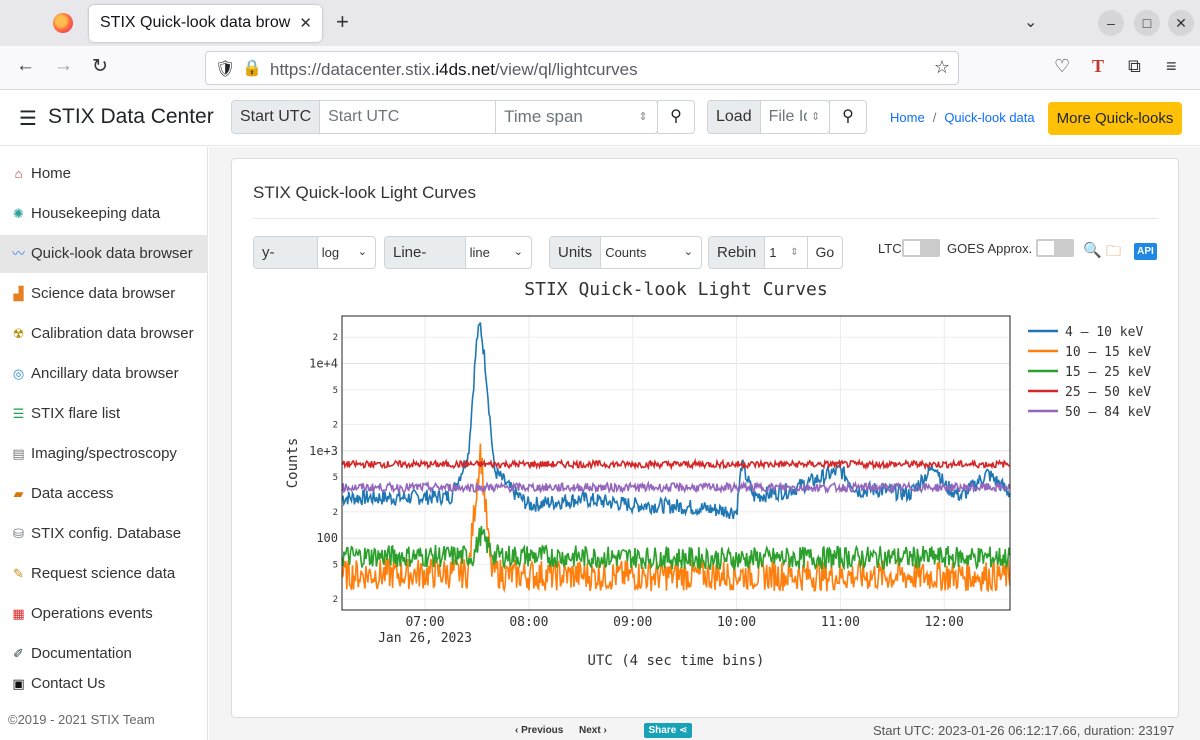  What do you see at coordinates (1147, 23) in the screenshot?
I see `maximize-icon: □` at bounding box center [1147, 23].